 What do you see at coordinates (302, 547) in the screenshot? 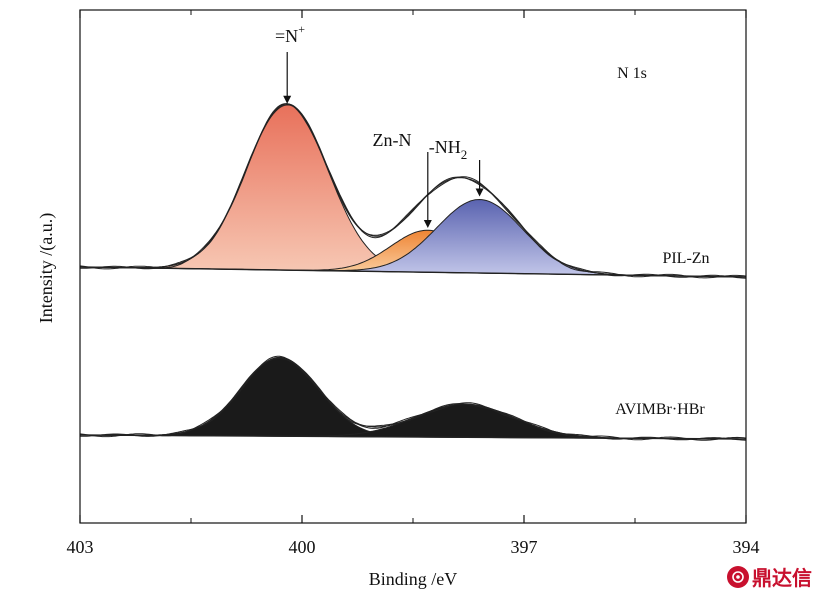
I see `x-tick-label: 400` at bounding box center [302, 547].